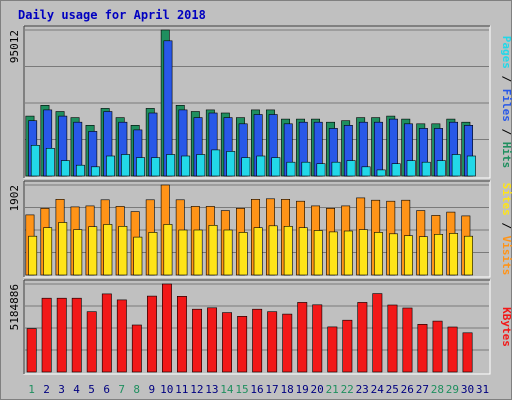  What do you see at coordinates (61, 389) in the screenshot?
I see `x-tick-label: 3` at bounding box center [61, 389].